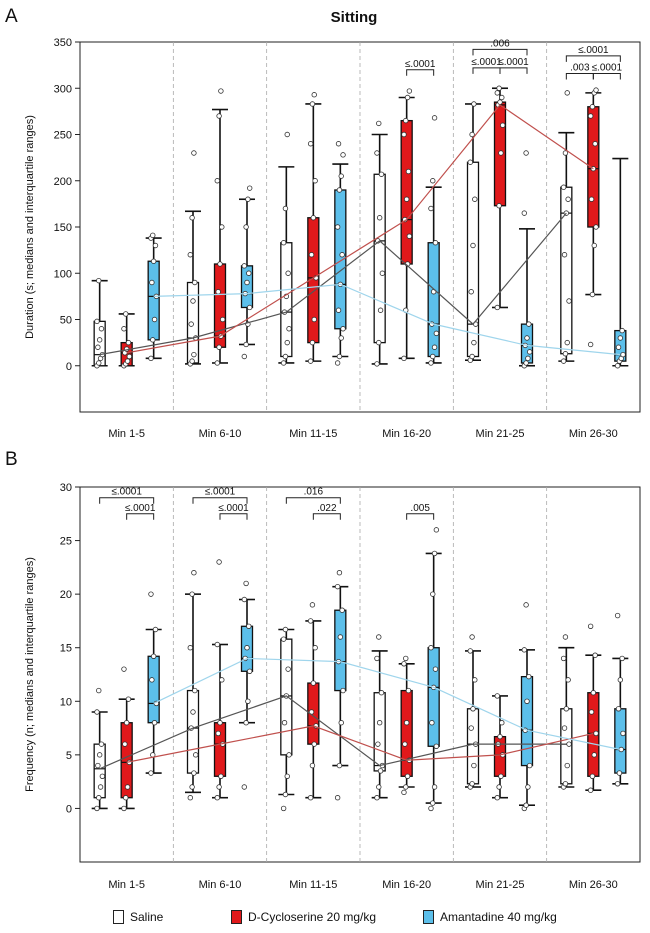 The height and width of the screenshot is (933, 650). Describe the element at coordinates (428, 917) in the screenshot. I see `legend-swatch-amantadine` at that location.